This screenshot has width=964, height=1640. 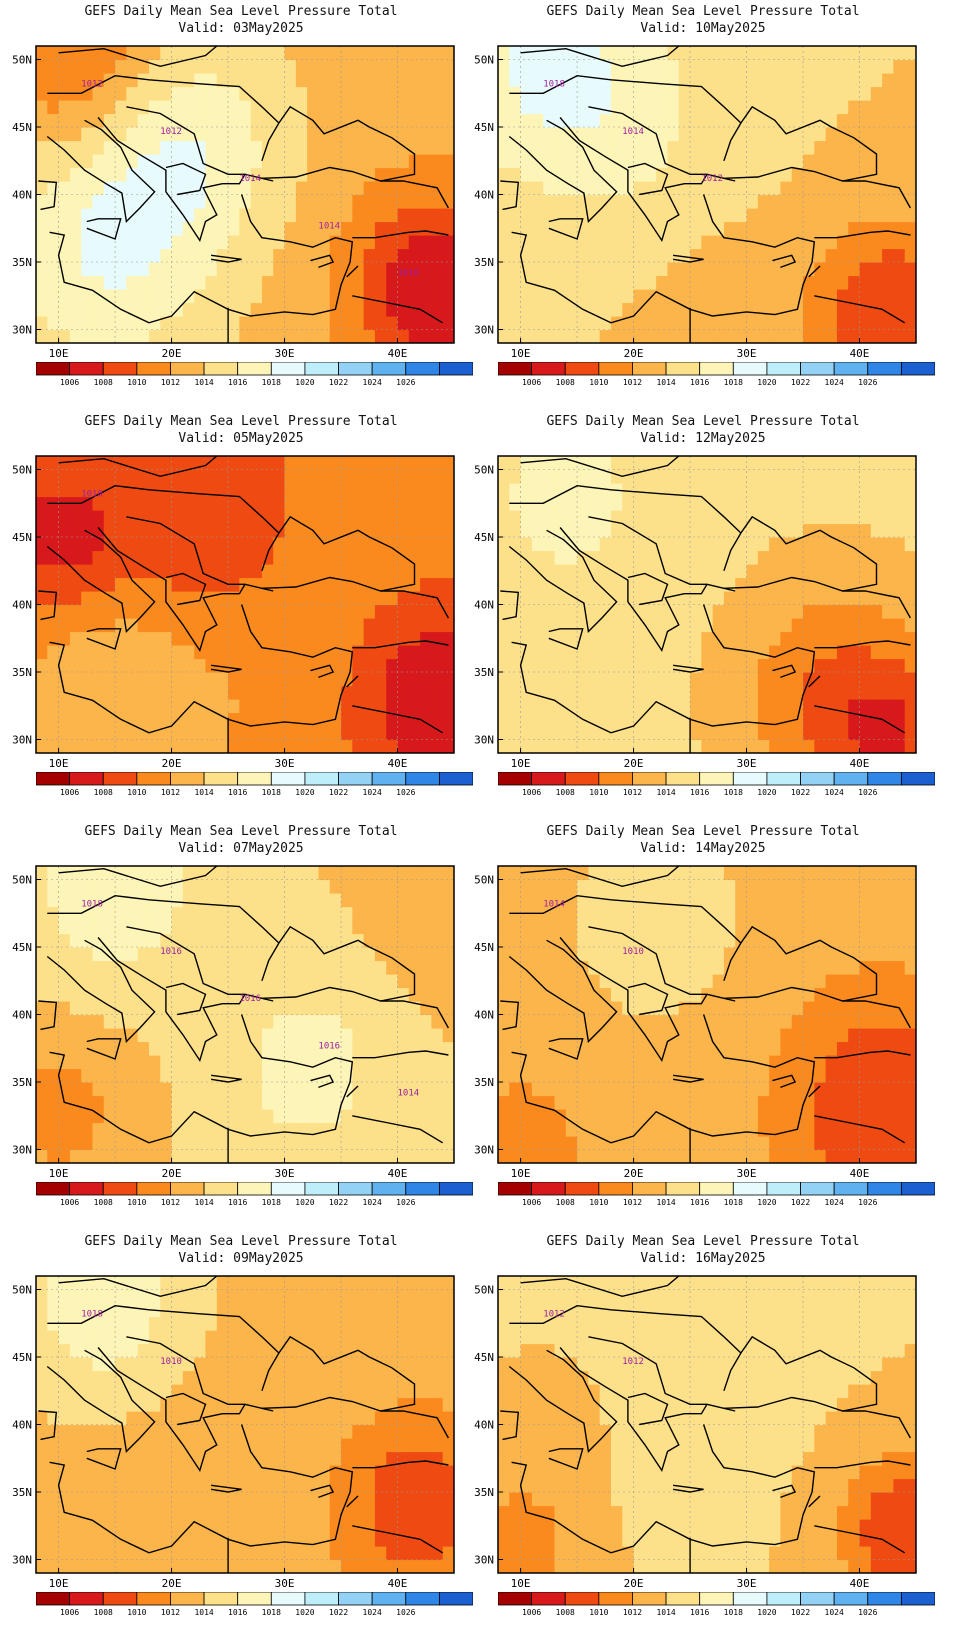 What do you see at coordinates (329, 1046) in the screenshot?
I see `contour-label: 1016` at bounding box center [329, 1046].